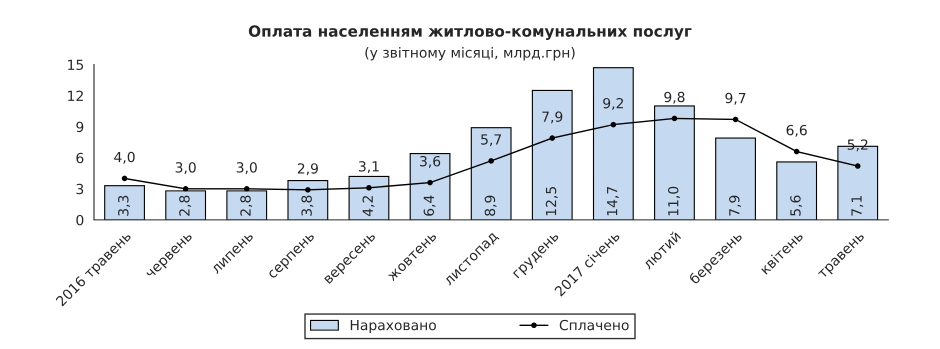  Describe the element at coordinates (796, 130) in the screenshot. I see `data-label: 6,6` at that location.